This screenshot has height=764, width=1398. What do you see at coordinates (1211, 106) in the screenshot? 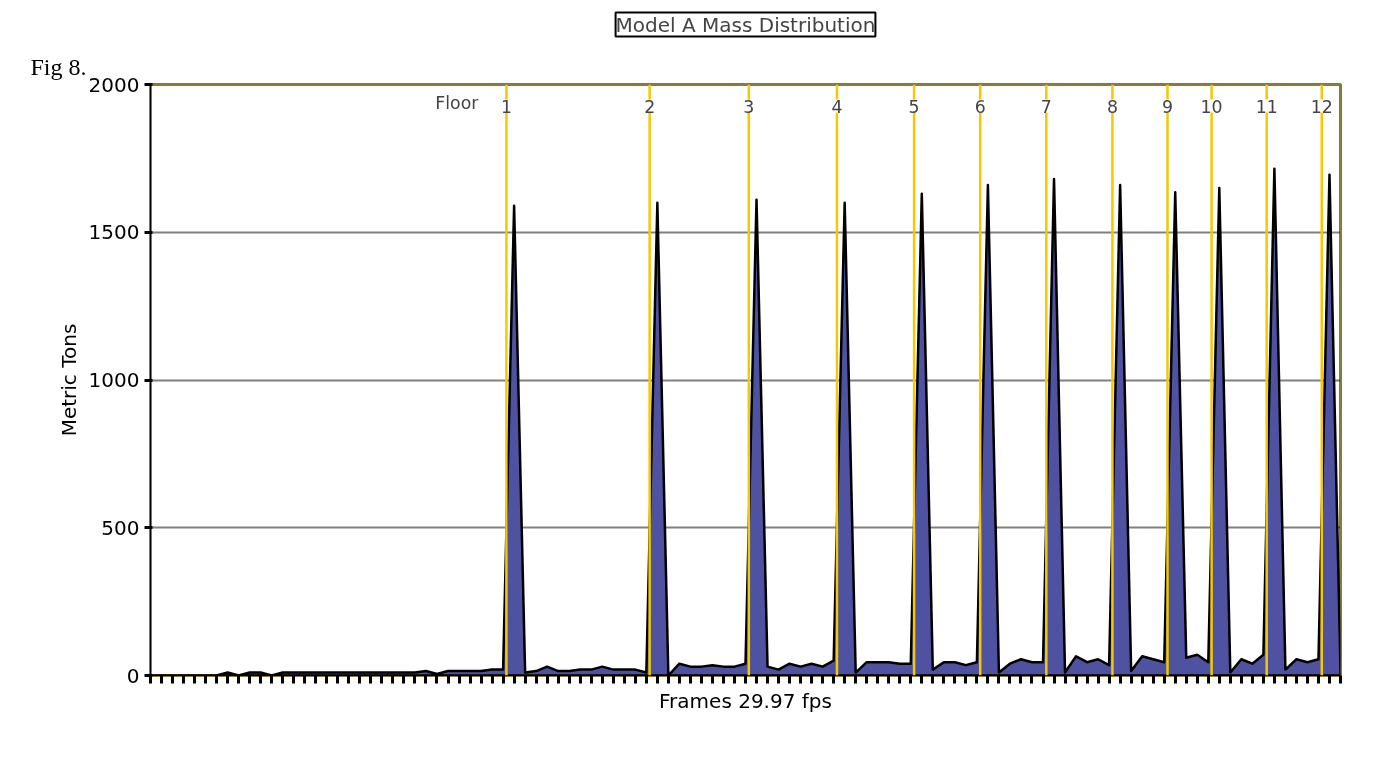
I see `annotation: 10` at bounding box center [1211, 106].